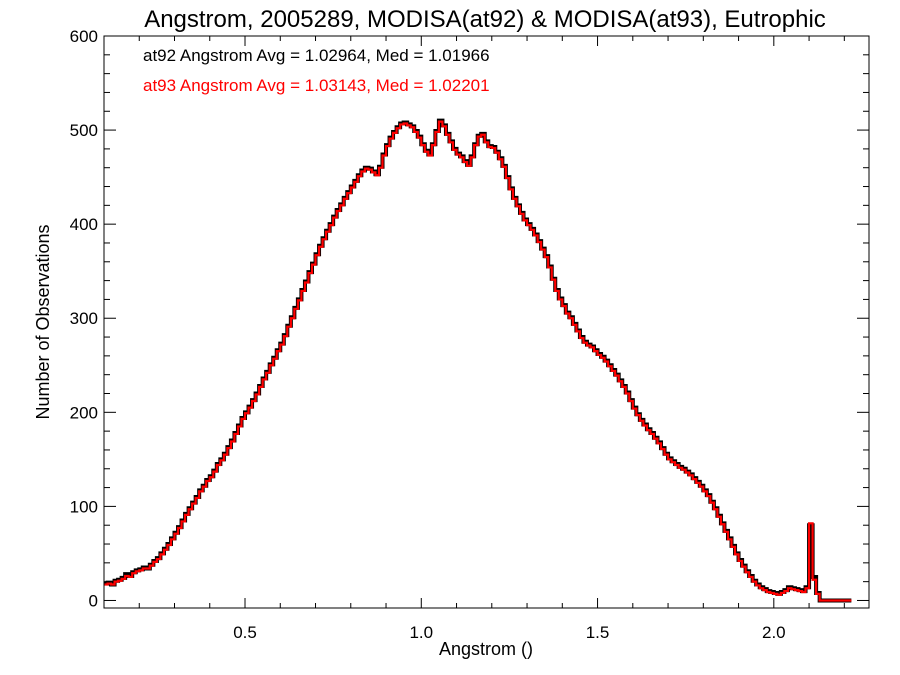 This screenshot has height=675, width=900. Describe the element at coordinates (84, 224) in the screenshot. I see `y-tick-label: 400` at that location.